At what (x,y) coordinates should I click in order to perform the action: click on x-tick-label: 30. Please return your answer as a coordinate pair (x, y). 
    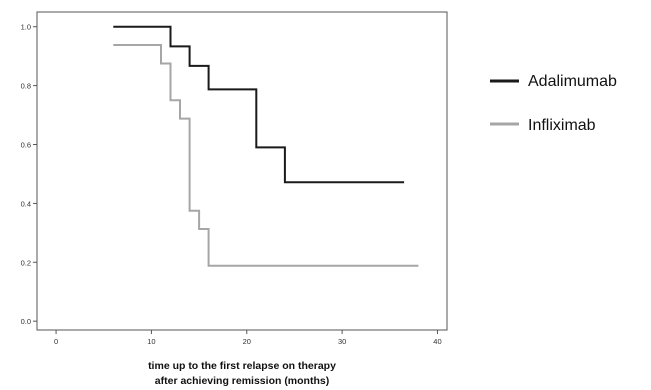
    Looking at the image, I should click on (342, 341).